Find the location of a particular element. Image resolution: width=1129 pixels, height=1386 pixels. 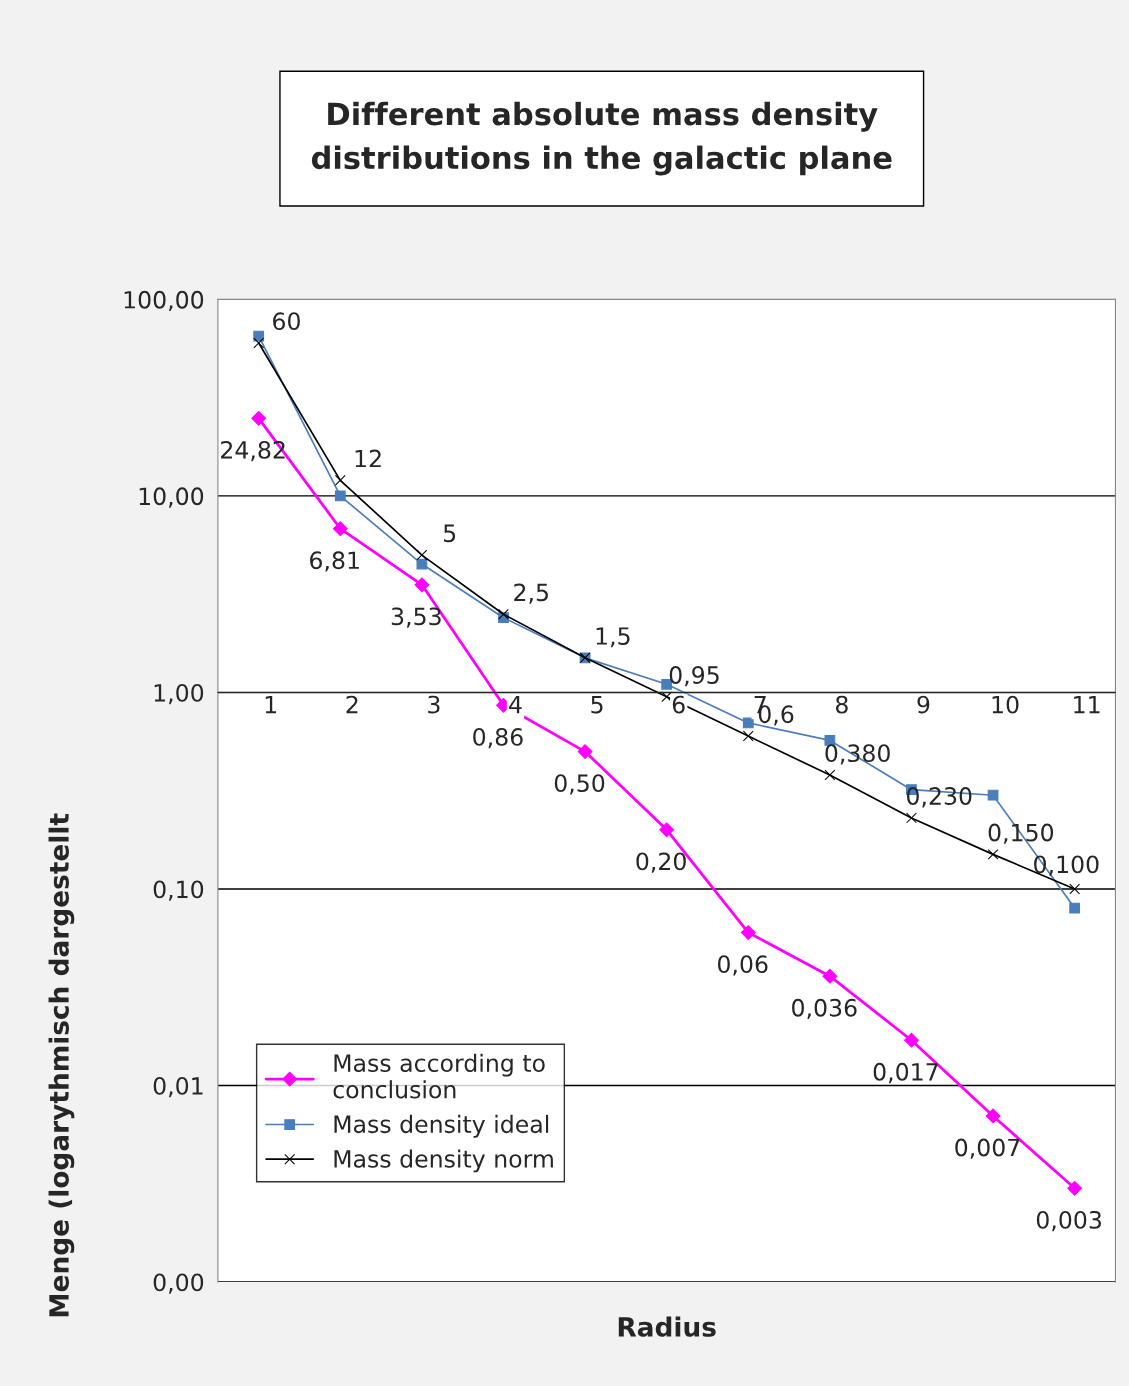

data-label: 0,06 is located at coordinates (742, 965).